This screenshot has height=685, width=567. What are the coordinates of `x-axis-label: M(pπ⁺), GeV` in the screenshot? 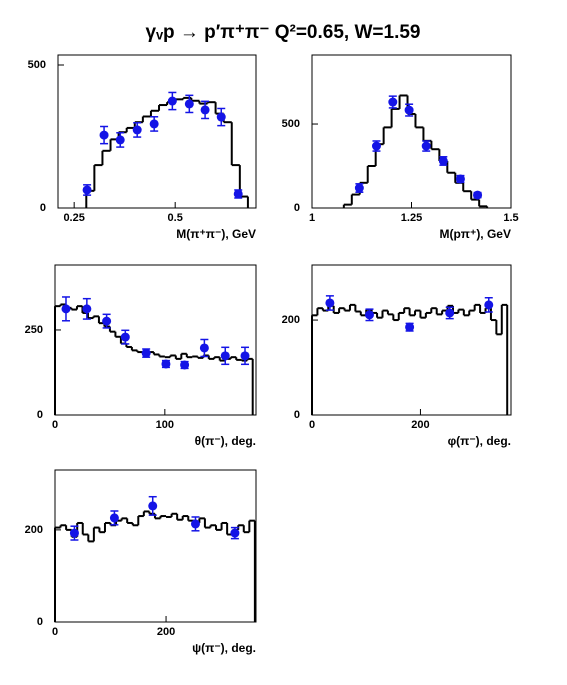 It's located at (475, 234).